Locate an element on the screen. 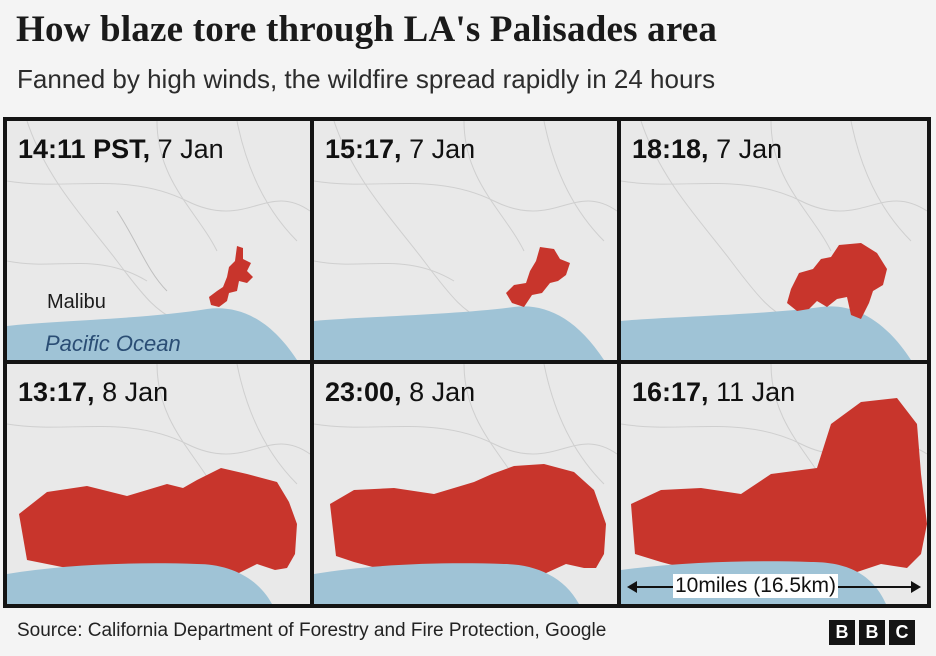 The width and height of the screenshot is (936, 656). panel-timestamp: 18:18, 7 Jan is located at coordinates (707, 149).